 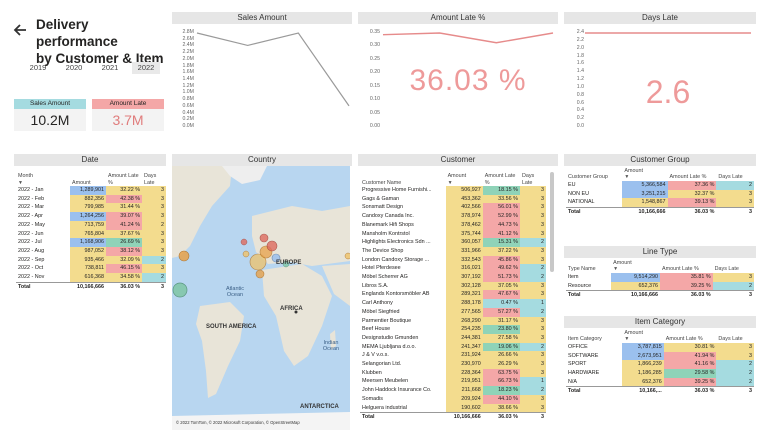 What do you see at coordinates (453, 216) in the screenshot?
I see `table-row: Candoxy Canada Inc. 378,974 52.99 % 3` at bounding box center [453, 216].